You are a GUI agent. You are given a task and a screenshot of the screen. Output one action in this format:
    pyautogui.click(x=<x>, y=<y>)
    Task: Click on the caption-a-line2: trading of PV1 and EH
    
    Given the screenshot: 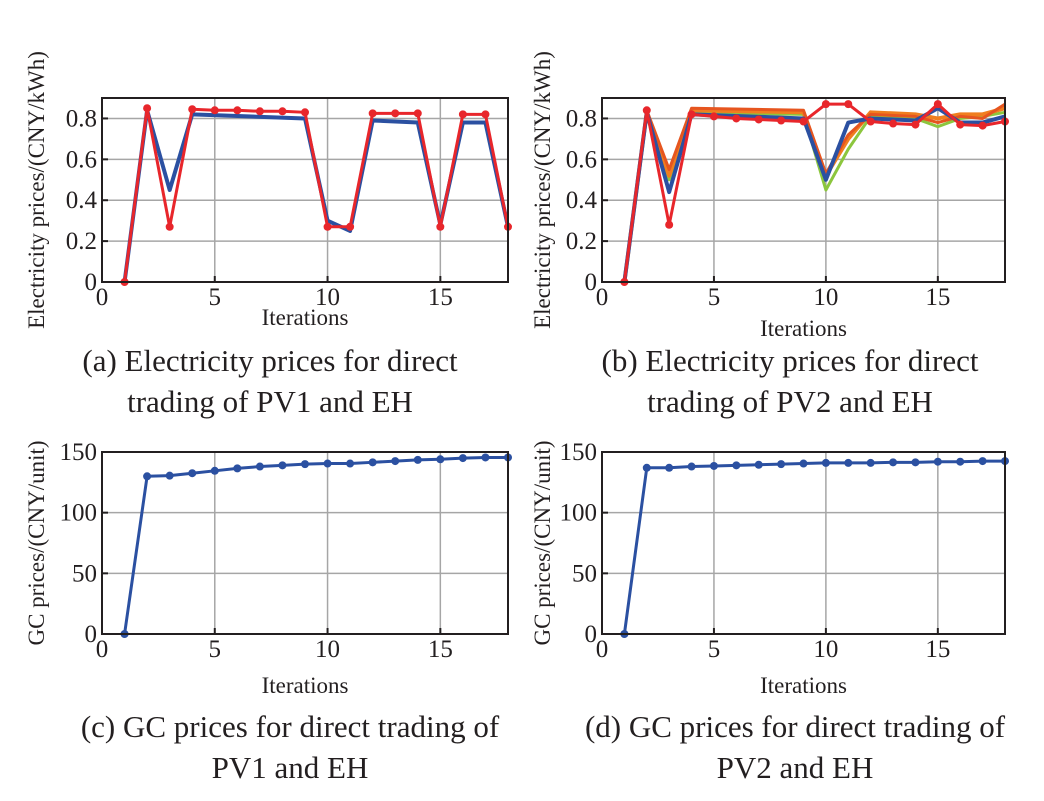 What is the action you would take?
    pyautogui.click(x=270, y=401)
    